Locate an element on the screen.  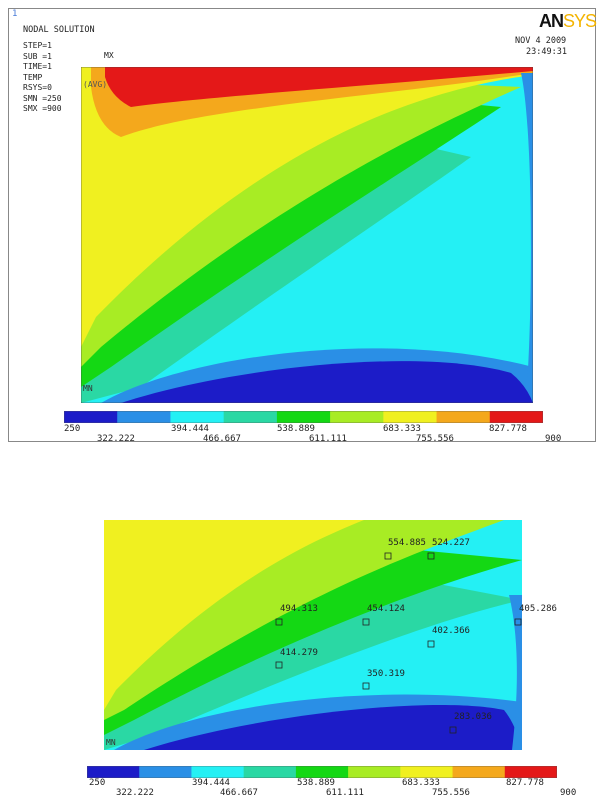
plot-time: 23:49:31 is located at coordinates (546, 52).